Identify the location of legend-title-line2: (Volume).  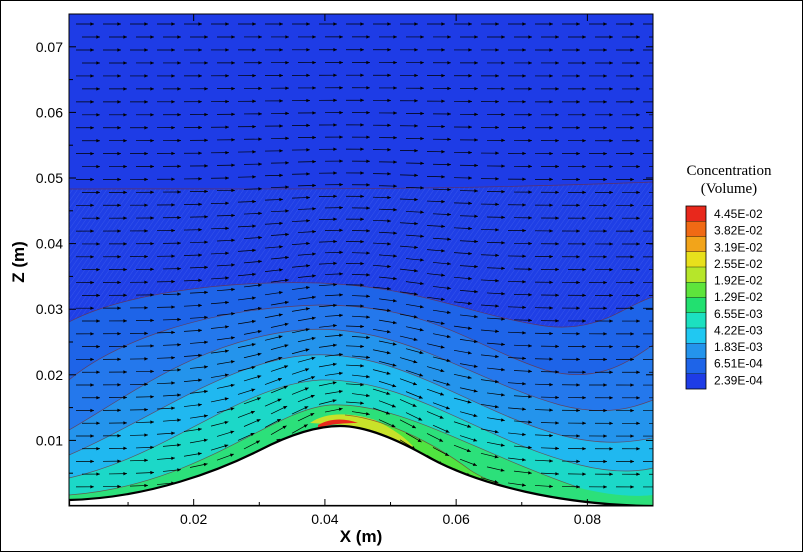
(729, 189).